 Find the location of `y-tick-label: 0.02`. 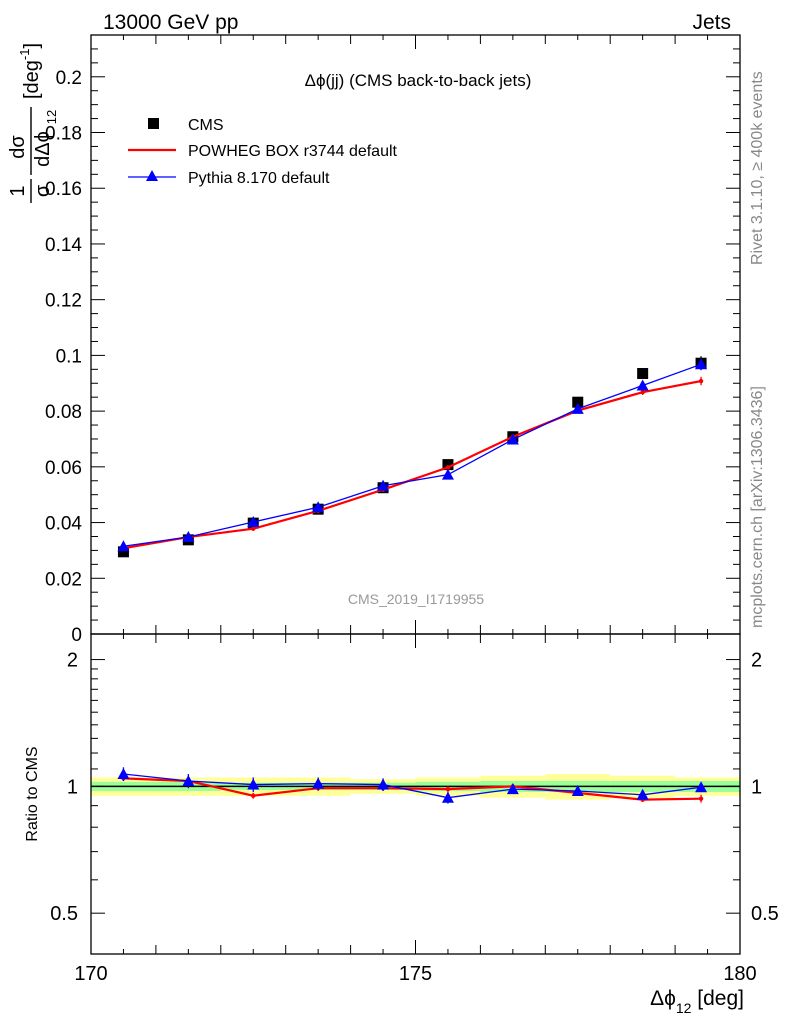

y-tick-label: 0.02 is located at coordinates (63, 579).